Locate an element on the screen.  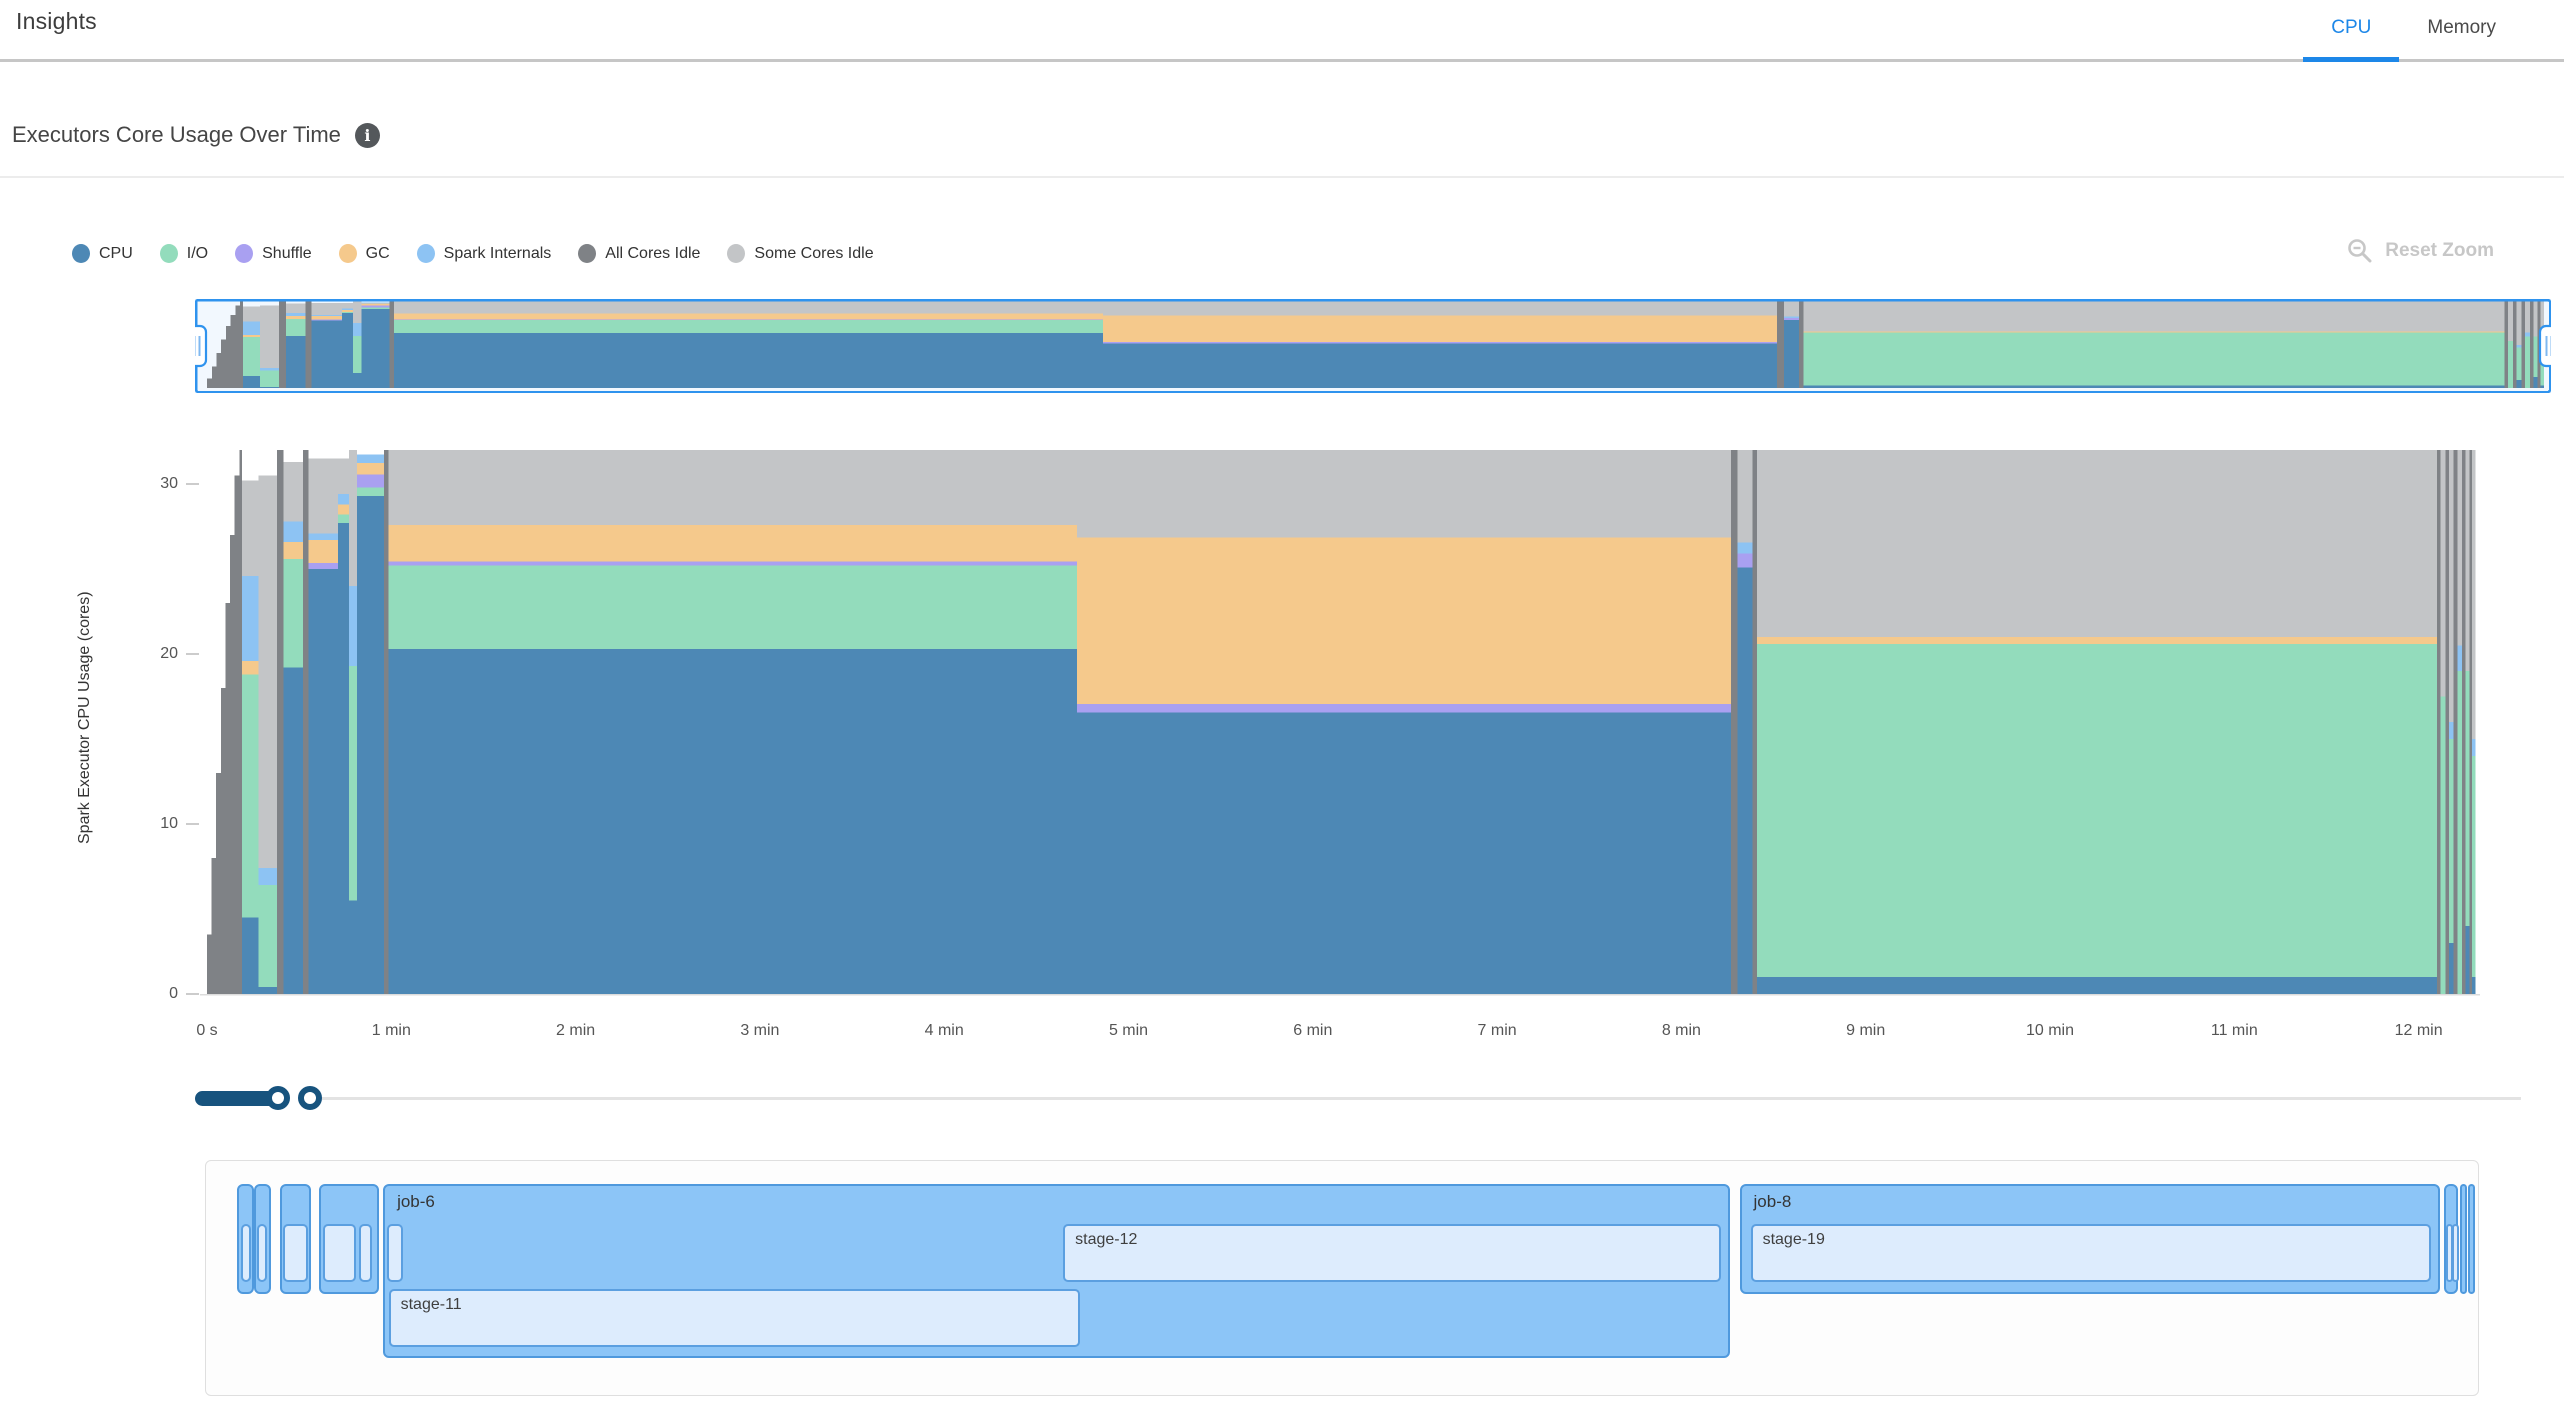
legend-item-internals: Spark Internals is located at coordinates (484, 253).